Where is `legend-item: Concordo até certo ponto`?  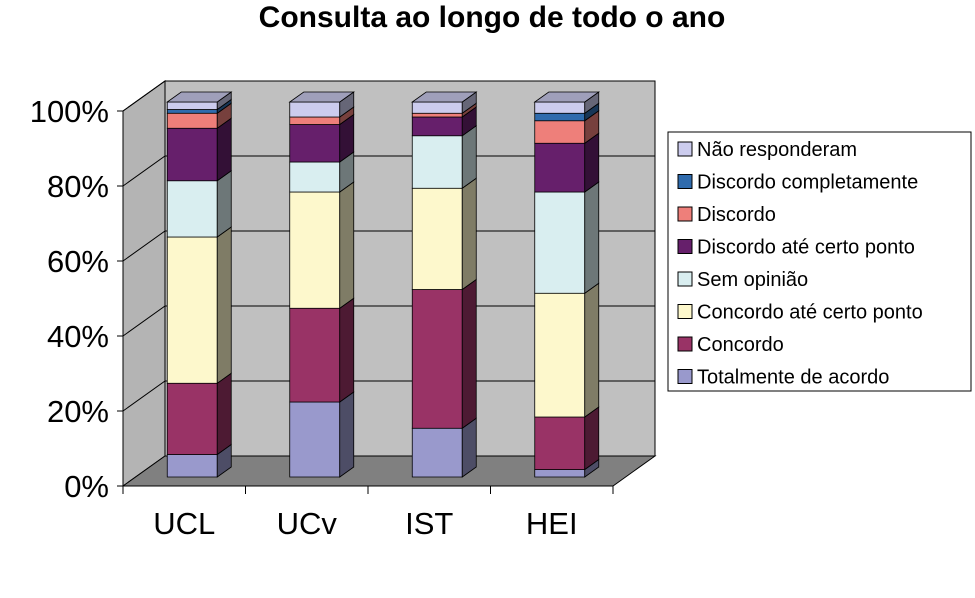 legend-item: Concordo até certo ponto is located at coordinates (800, 313).